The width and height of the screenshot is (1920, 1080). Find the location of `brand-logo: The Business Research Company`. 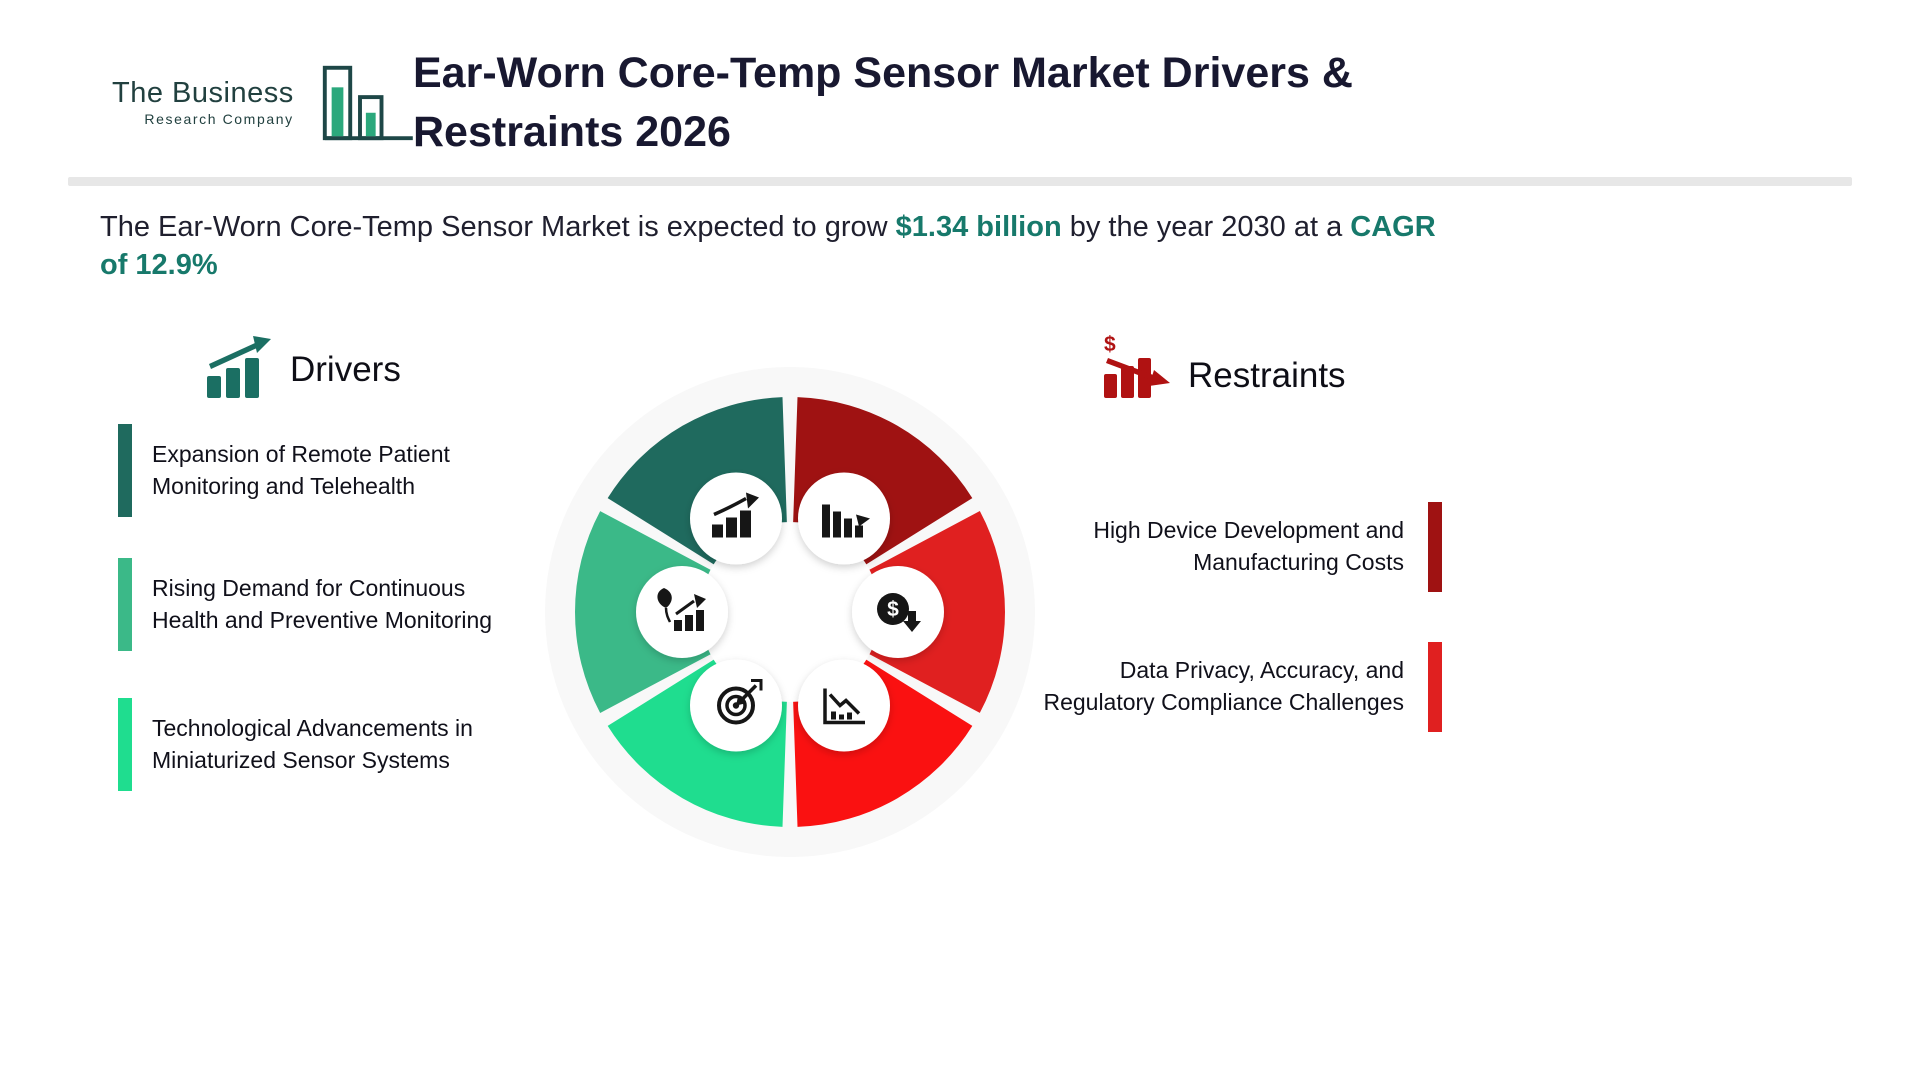

brand-logo: The Business Research Company is located at coordinates (264, 102).